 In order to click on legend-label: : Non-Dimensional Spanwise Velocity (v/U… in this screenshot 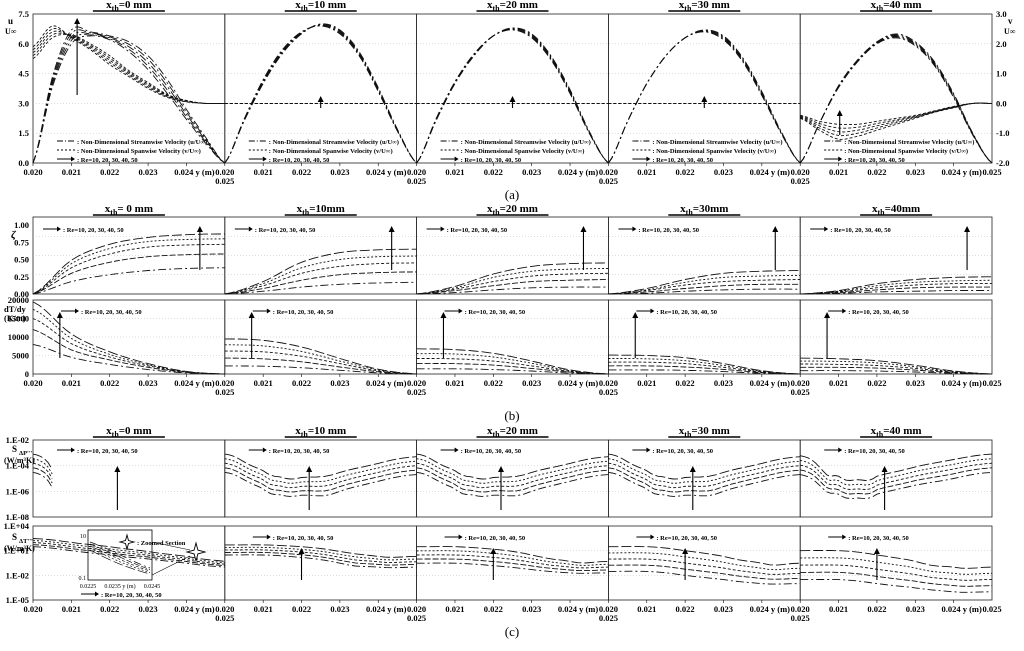, I will do `click(523, 151)`.